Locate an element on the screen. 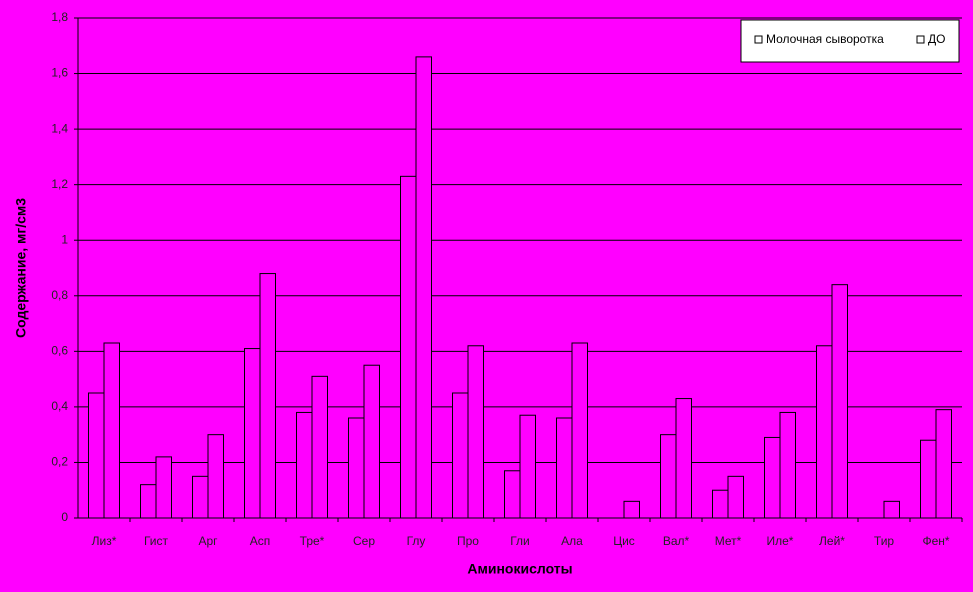 The image size is (973, 592). x-tick-label: Тир is located at coordinates (884, 541).